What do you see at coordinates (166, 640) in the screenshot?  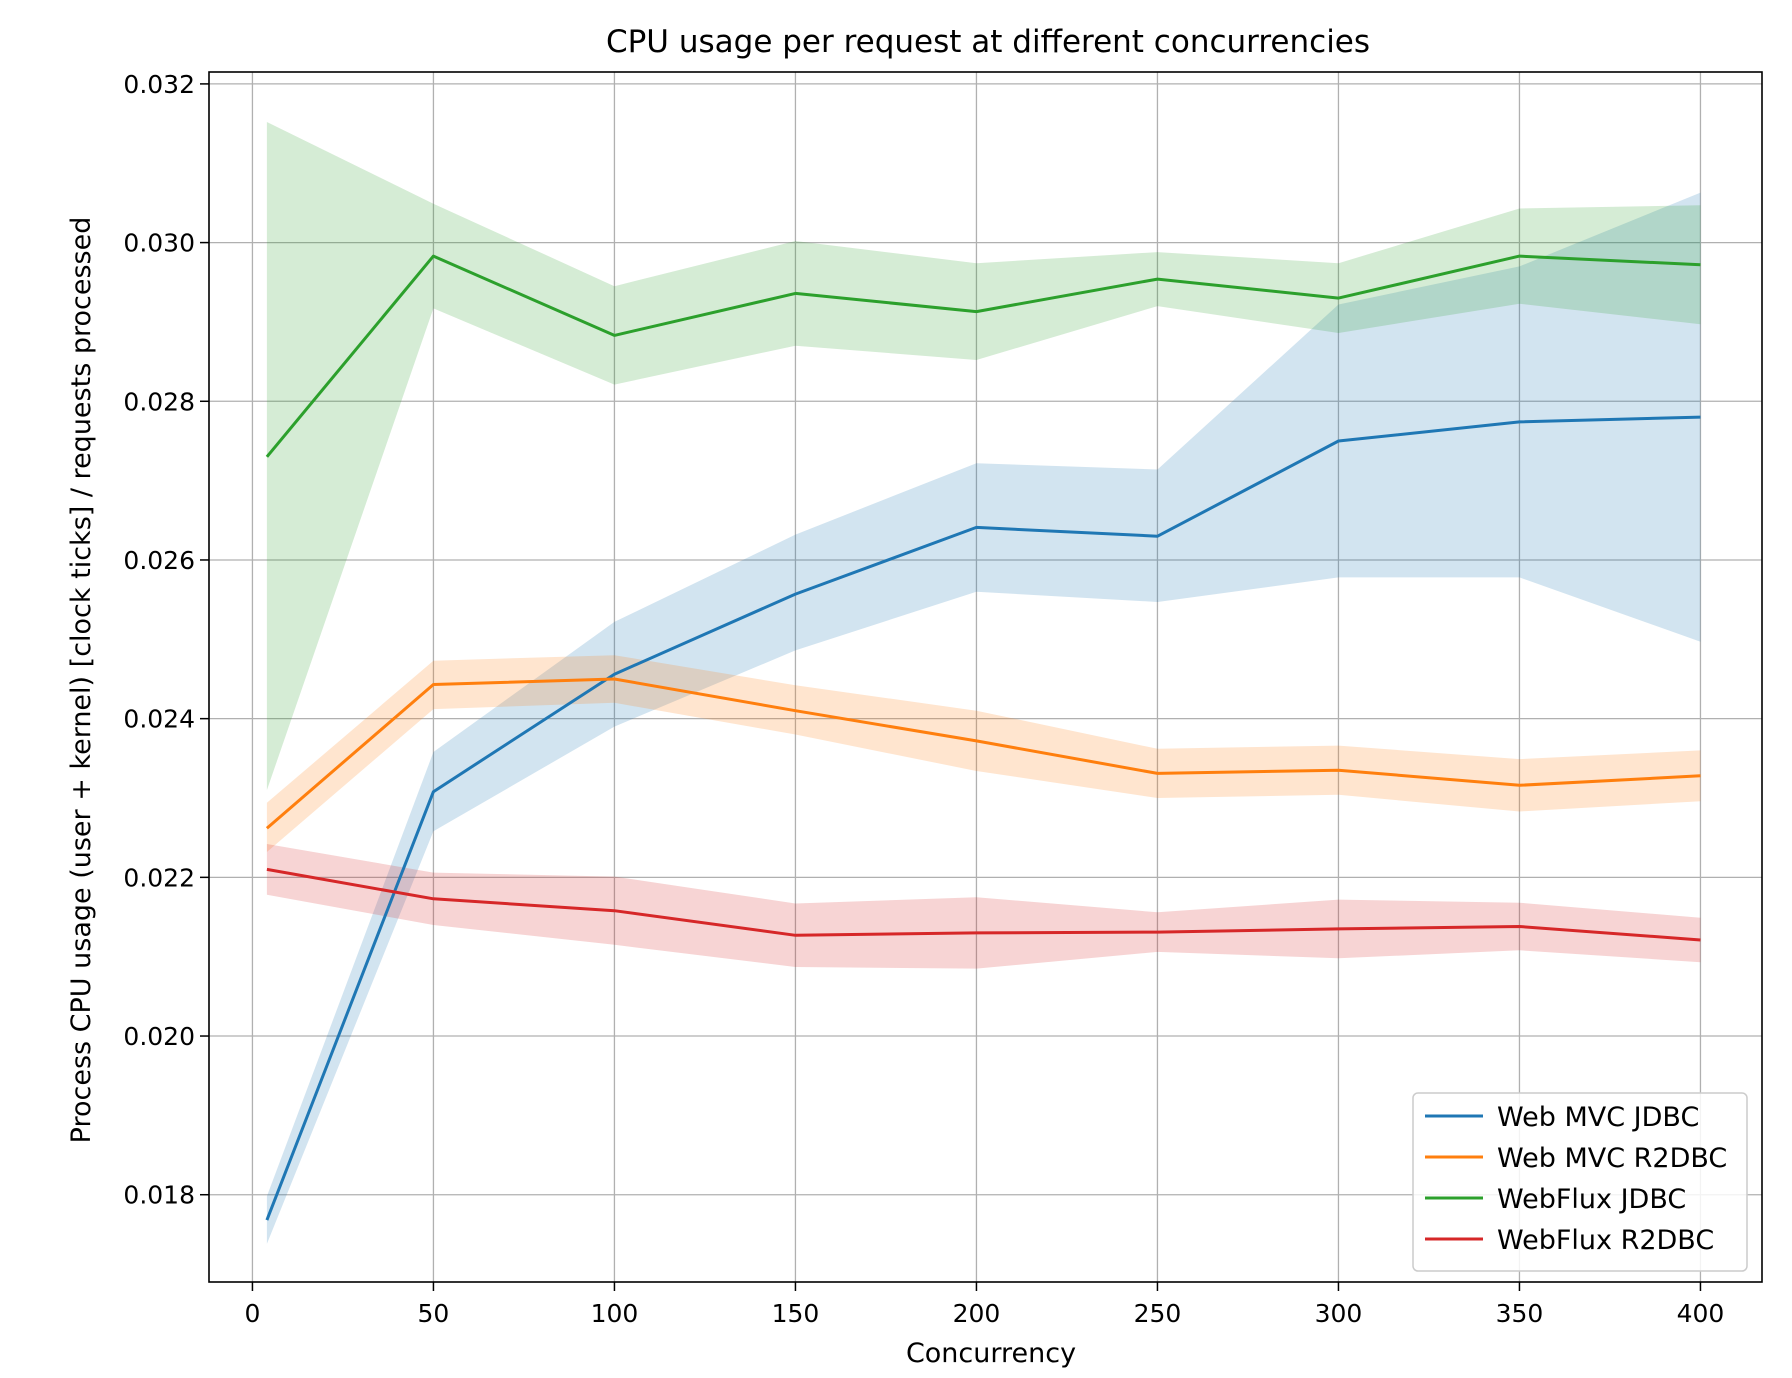 I see `y-axis-ticks: 0.018 0.020 0.022 0.024 0.026 0.028 0.030 0.032` at bounding box center [166, 640].